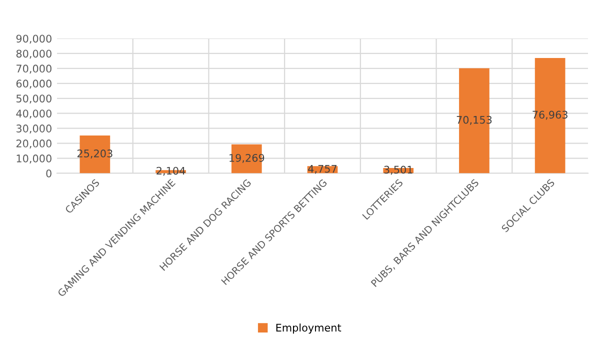 The height and width of the screenshot is (350, 600). What do you see at coordinates (550, 116) in the screenshot?
I see `bar` at bounding box center [550, 116].